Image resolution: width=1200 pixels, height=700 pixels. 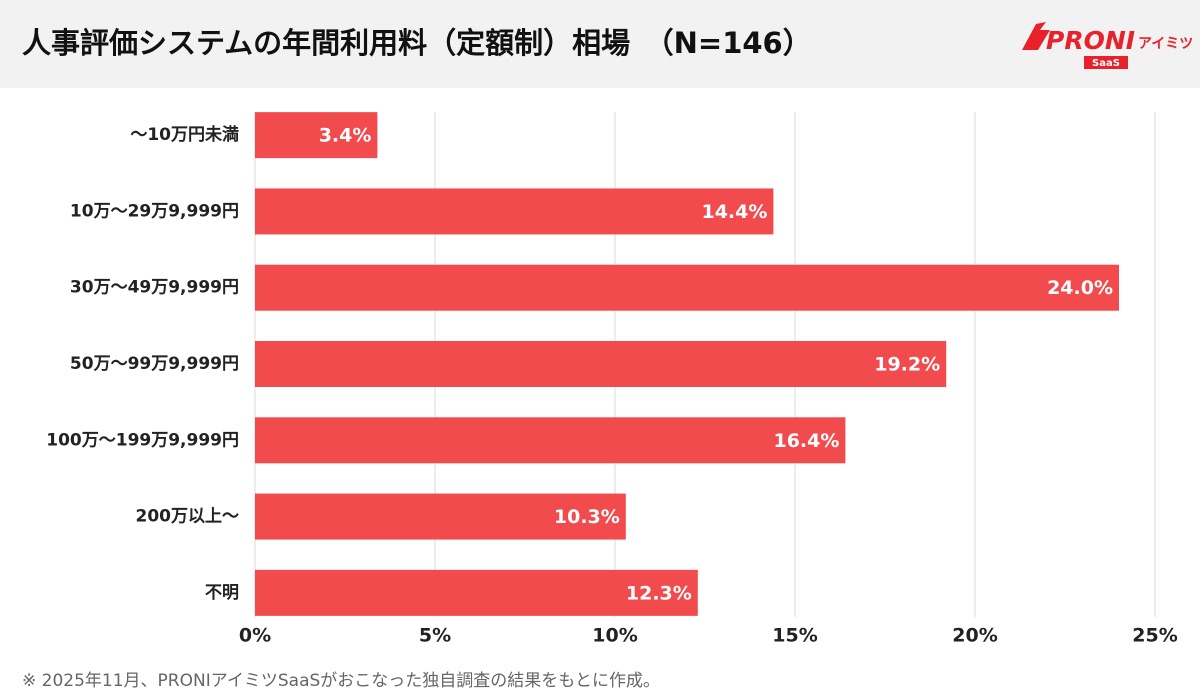 I want to click on logo-badge-bg, so click(x=1106, y=62).